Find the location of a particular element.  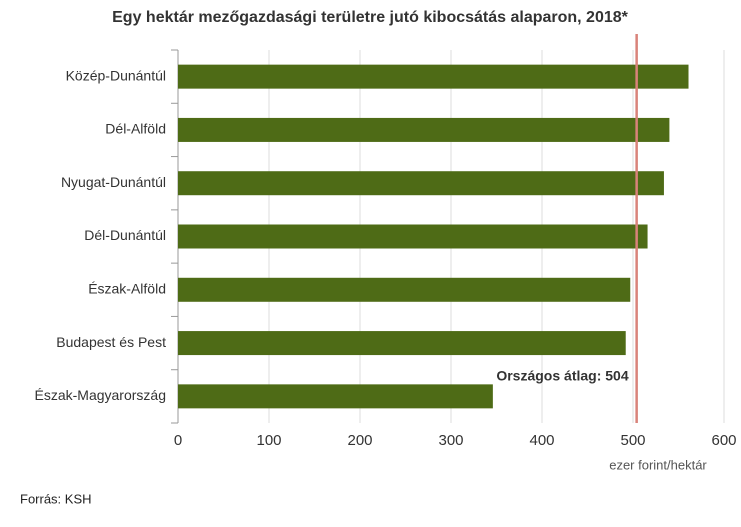

x-tick-label: 600 is located at coordinates (723, 440).